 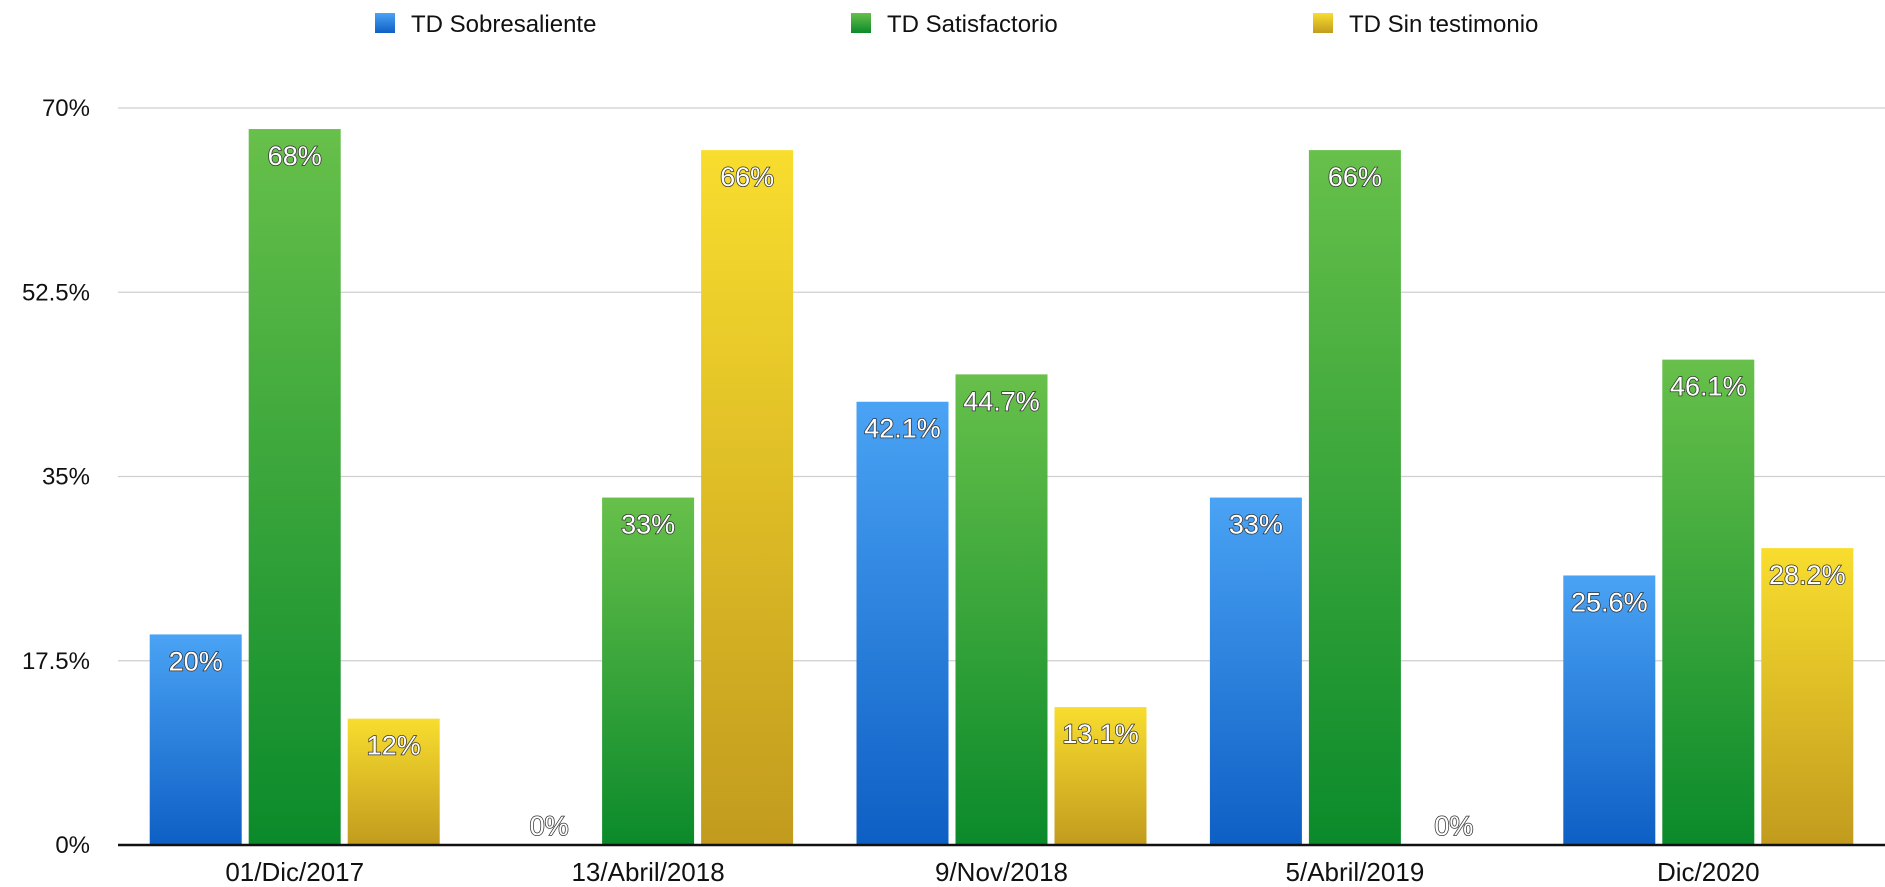 What do you see at coordinates (66, 108) in the screenshot?
I see `y-tick-label: 70%` at bounding box center [66, 108].